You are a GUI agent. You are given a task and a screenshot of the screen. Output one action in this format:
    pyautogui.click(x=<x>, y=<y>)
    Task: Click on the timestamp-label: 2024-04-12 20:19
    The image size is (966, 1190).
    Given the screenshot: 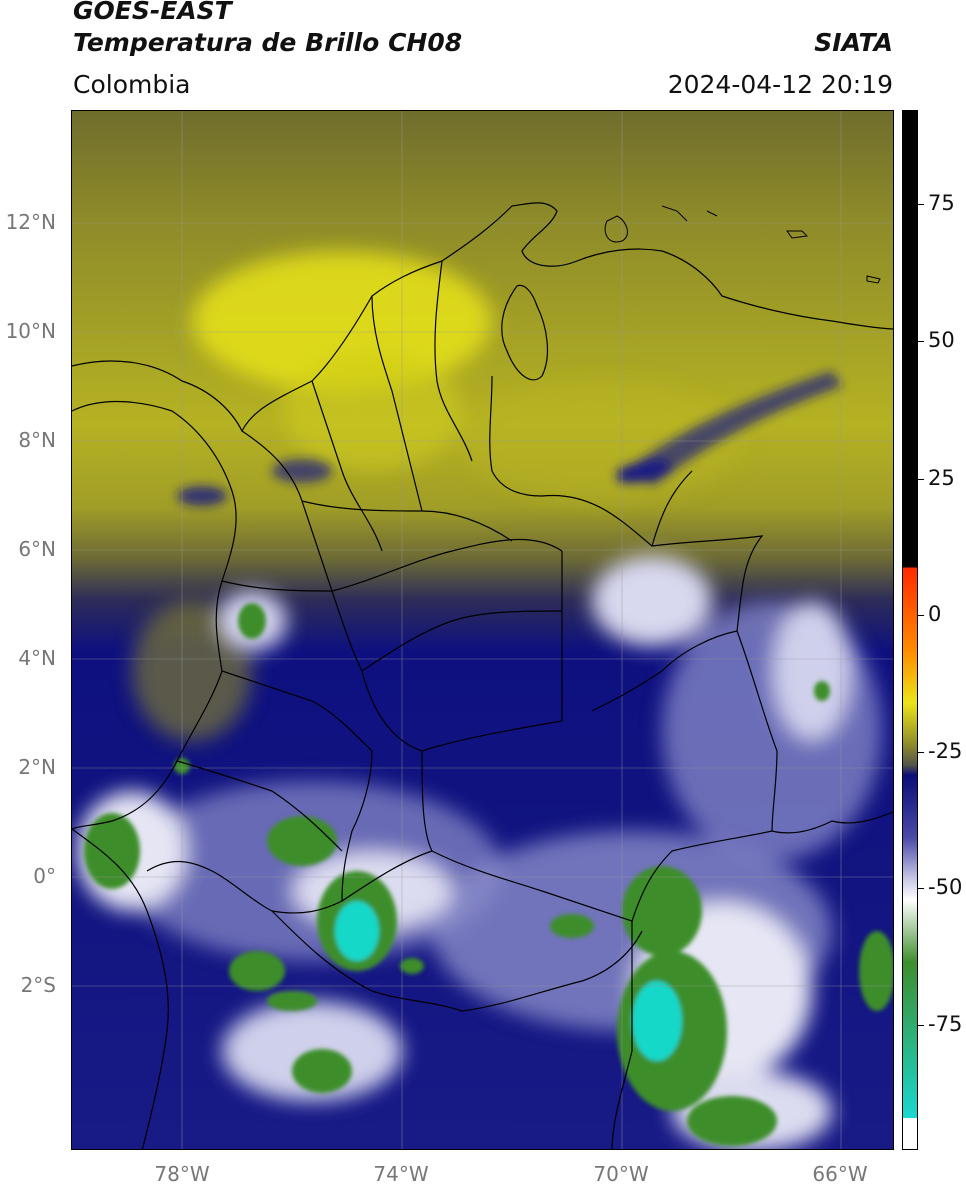 What is the action you would take?
    pyautogui.click(x=780, y=84)
    